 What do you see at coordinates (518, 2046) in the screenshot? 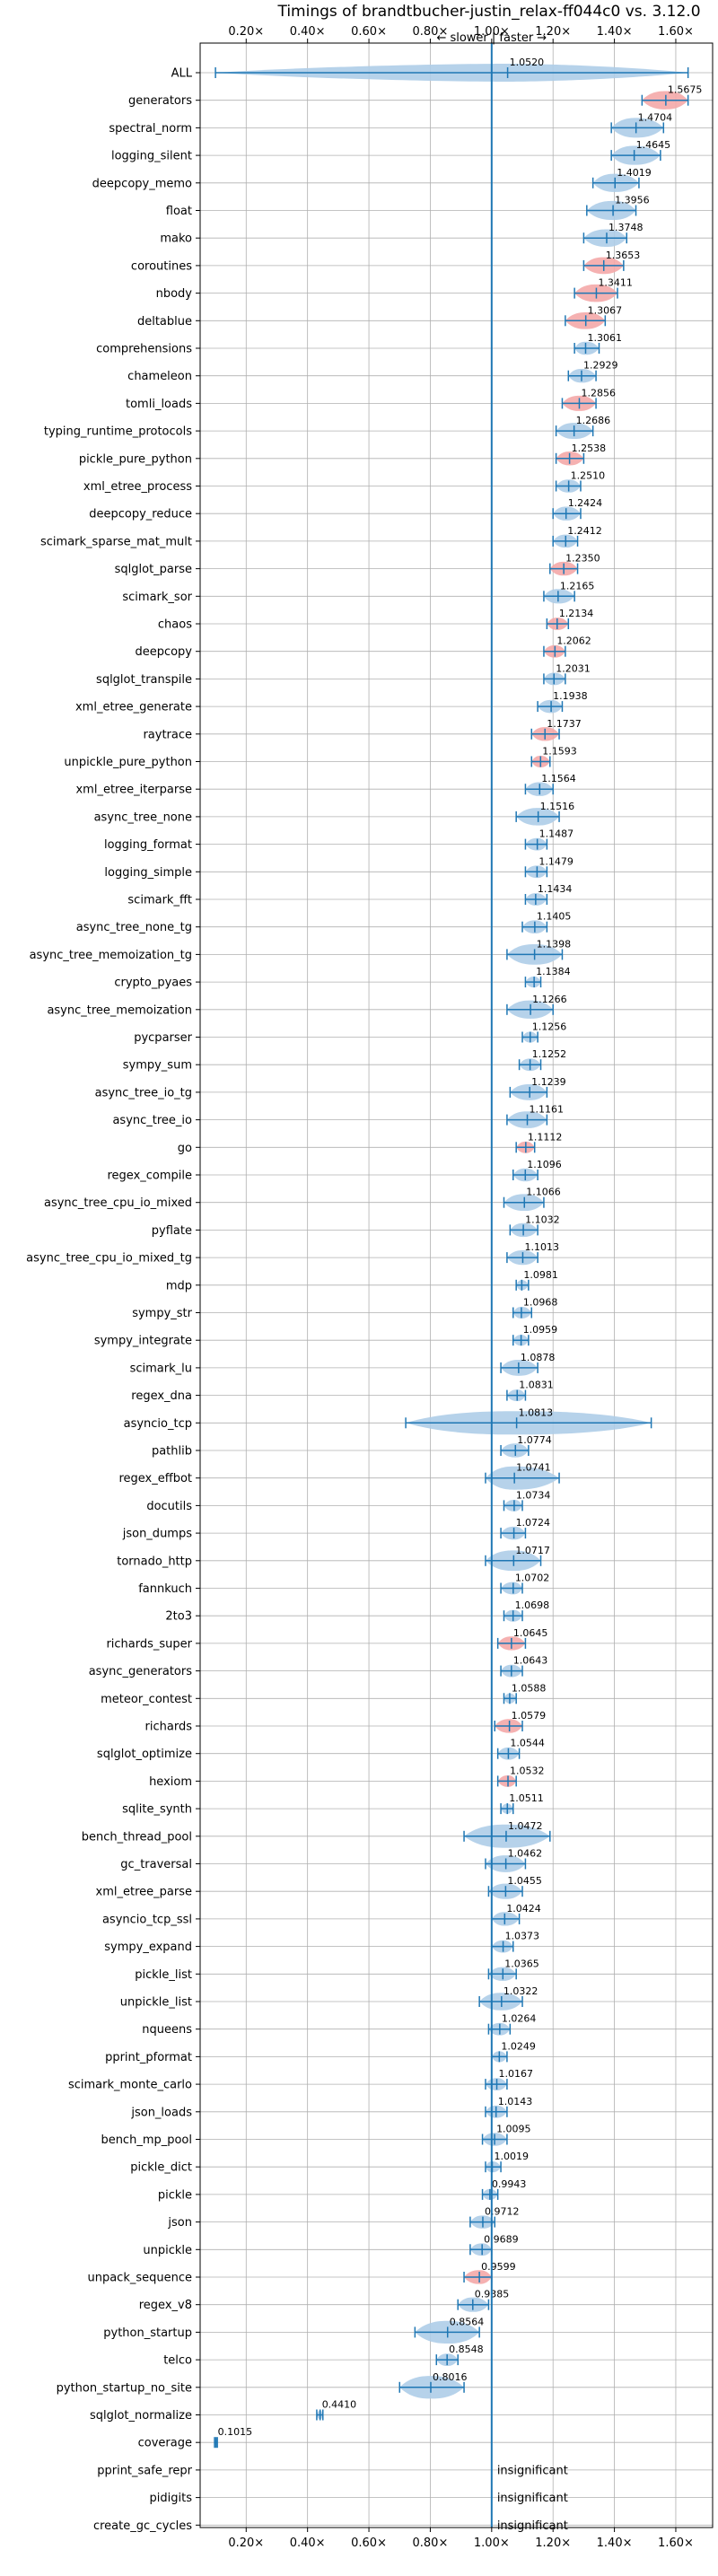
I see `value-label: 1.0249` at bounding box center [518, 2046].